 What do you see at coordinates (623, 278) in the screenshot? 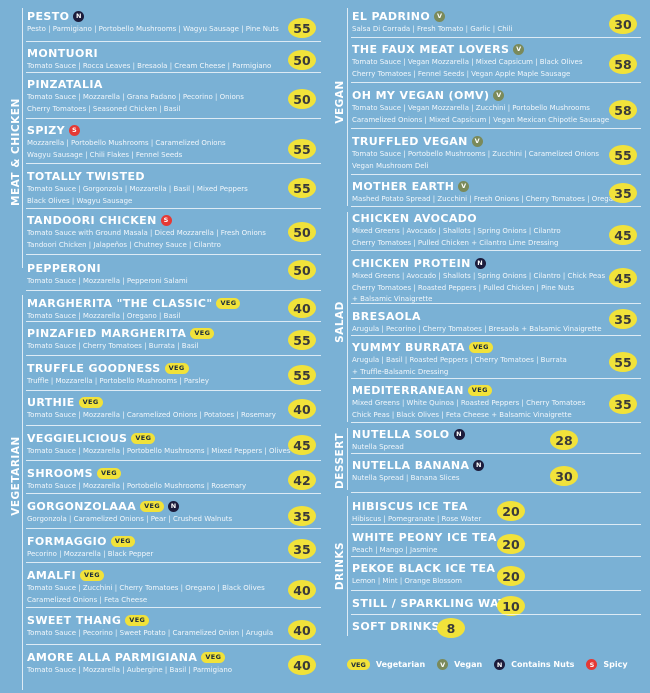
I see `price-badge: 45` at bounding box center [623, 278].